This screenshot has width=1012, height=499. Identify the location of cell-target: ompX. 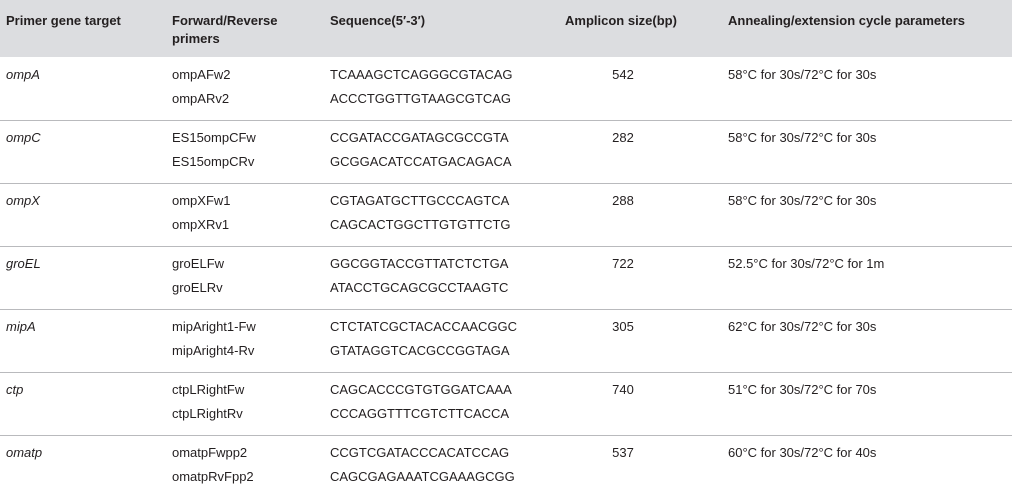
(23, 200).